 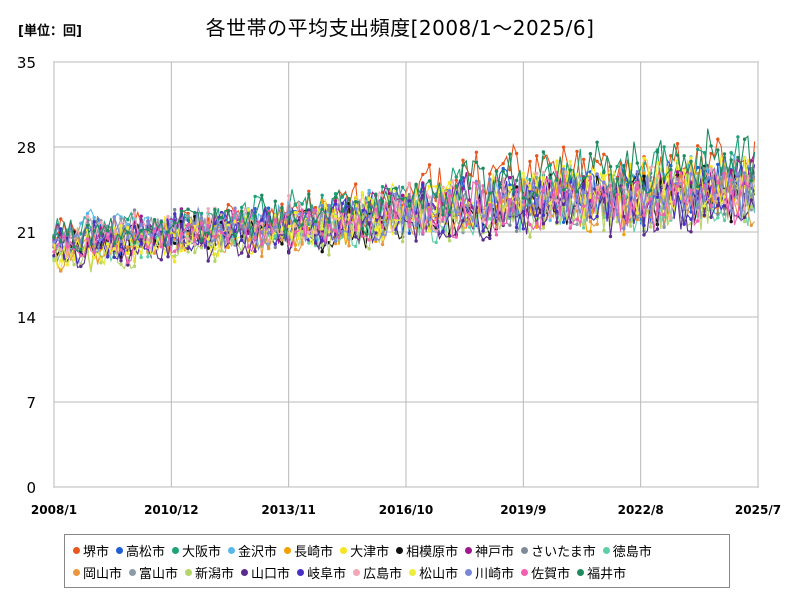 I want to click on legend-label: 金沢市, so click(x=258, y=552).